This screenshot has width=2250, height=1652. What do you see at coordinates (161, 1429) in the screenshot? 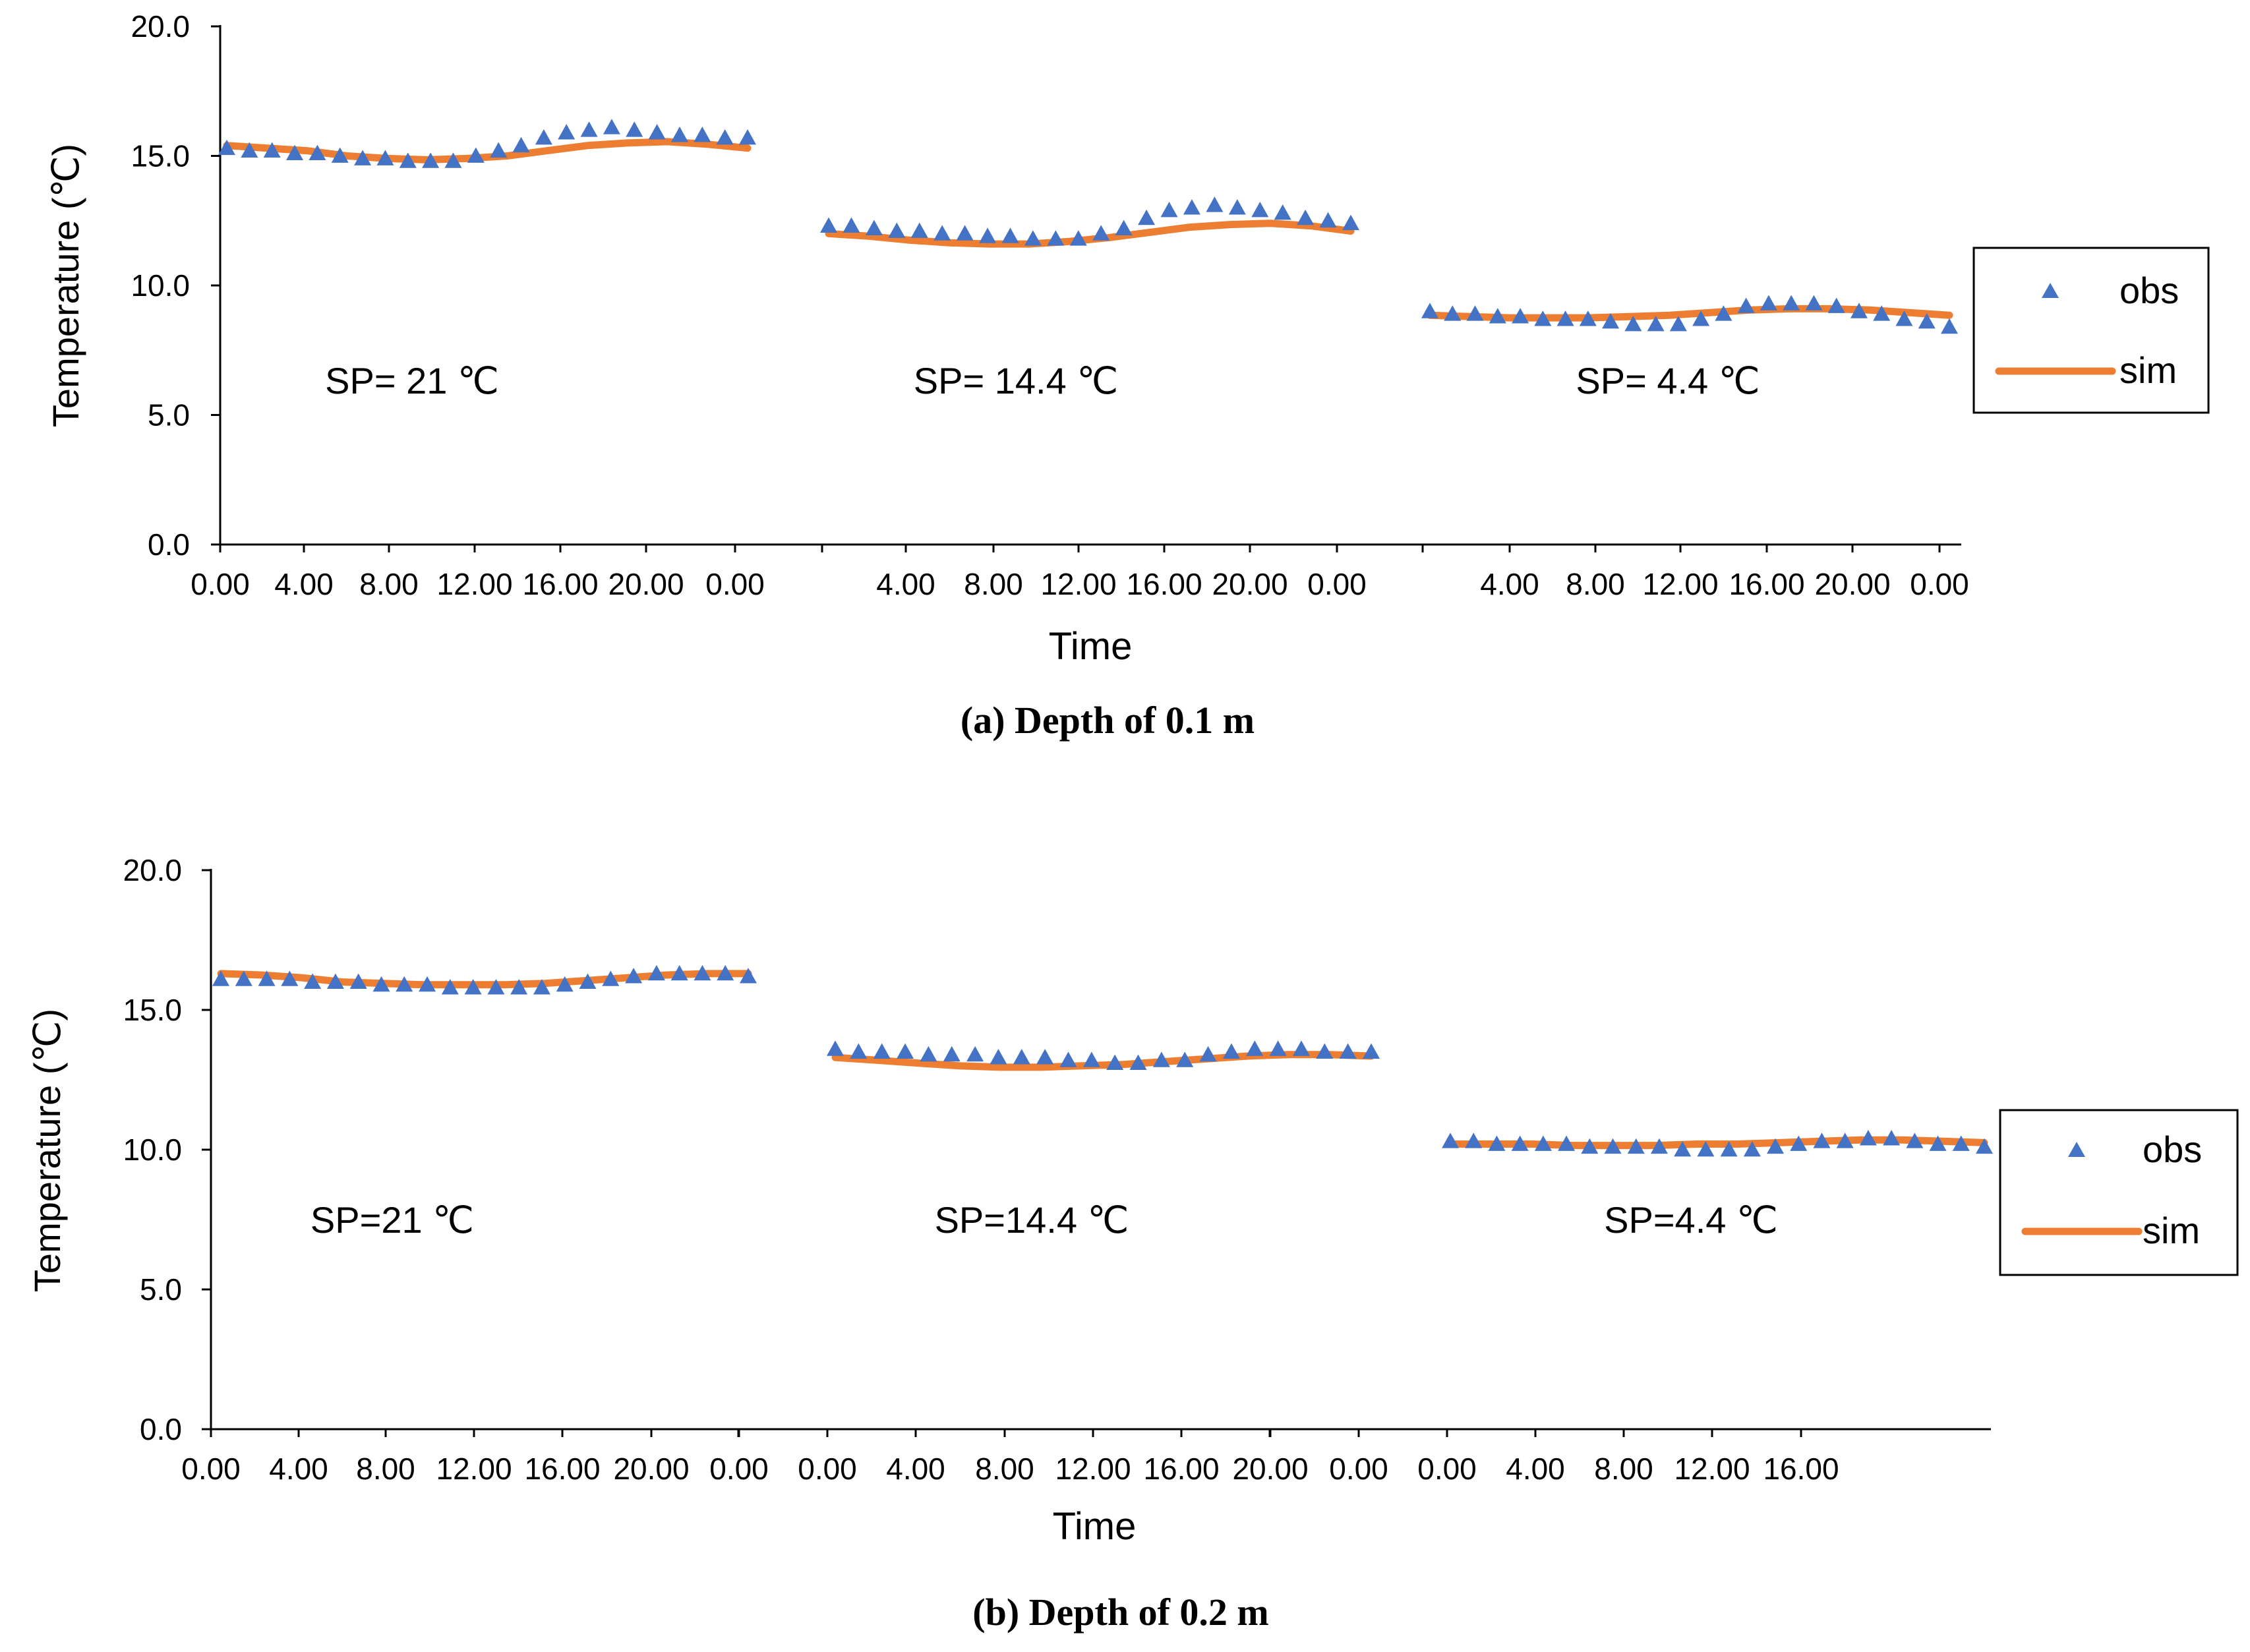
I see `y-tick-label: 0.0` at bounding box center [161, 1429].